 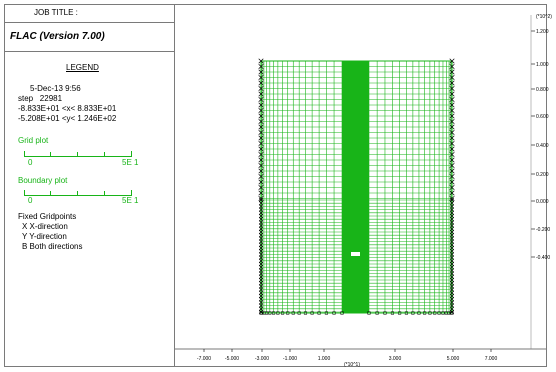 What do you see at coordinates (78, 193) in the screenshot?
I see `boundary-plot-scalebar` at bounding box center [78, 193].